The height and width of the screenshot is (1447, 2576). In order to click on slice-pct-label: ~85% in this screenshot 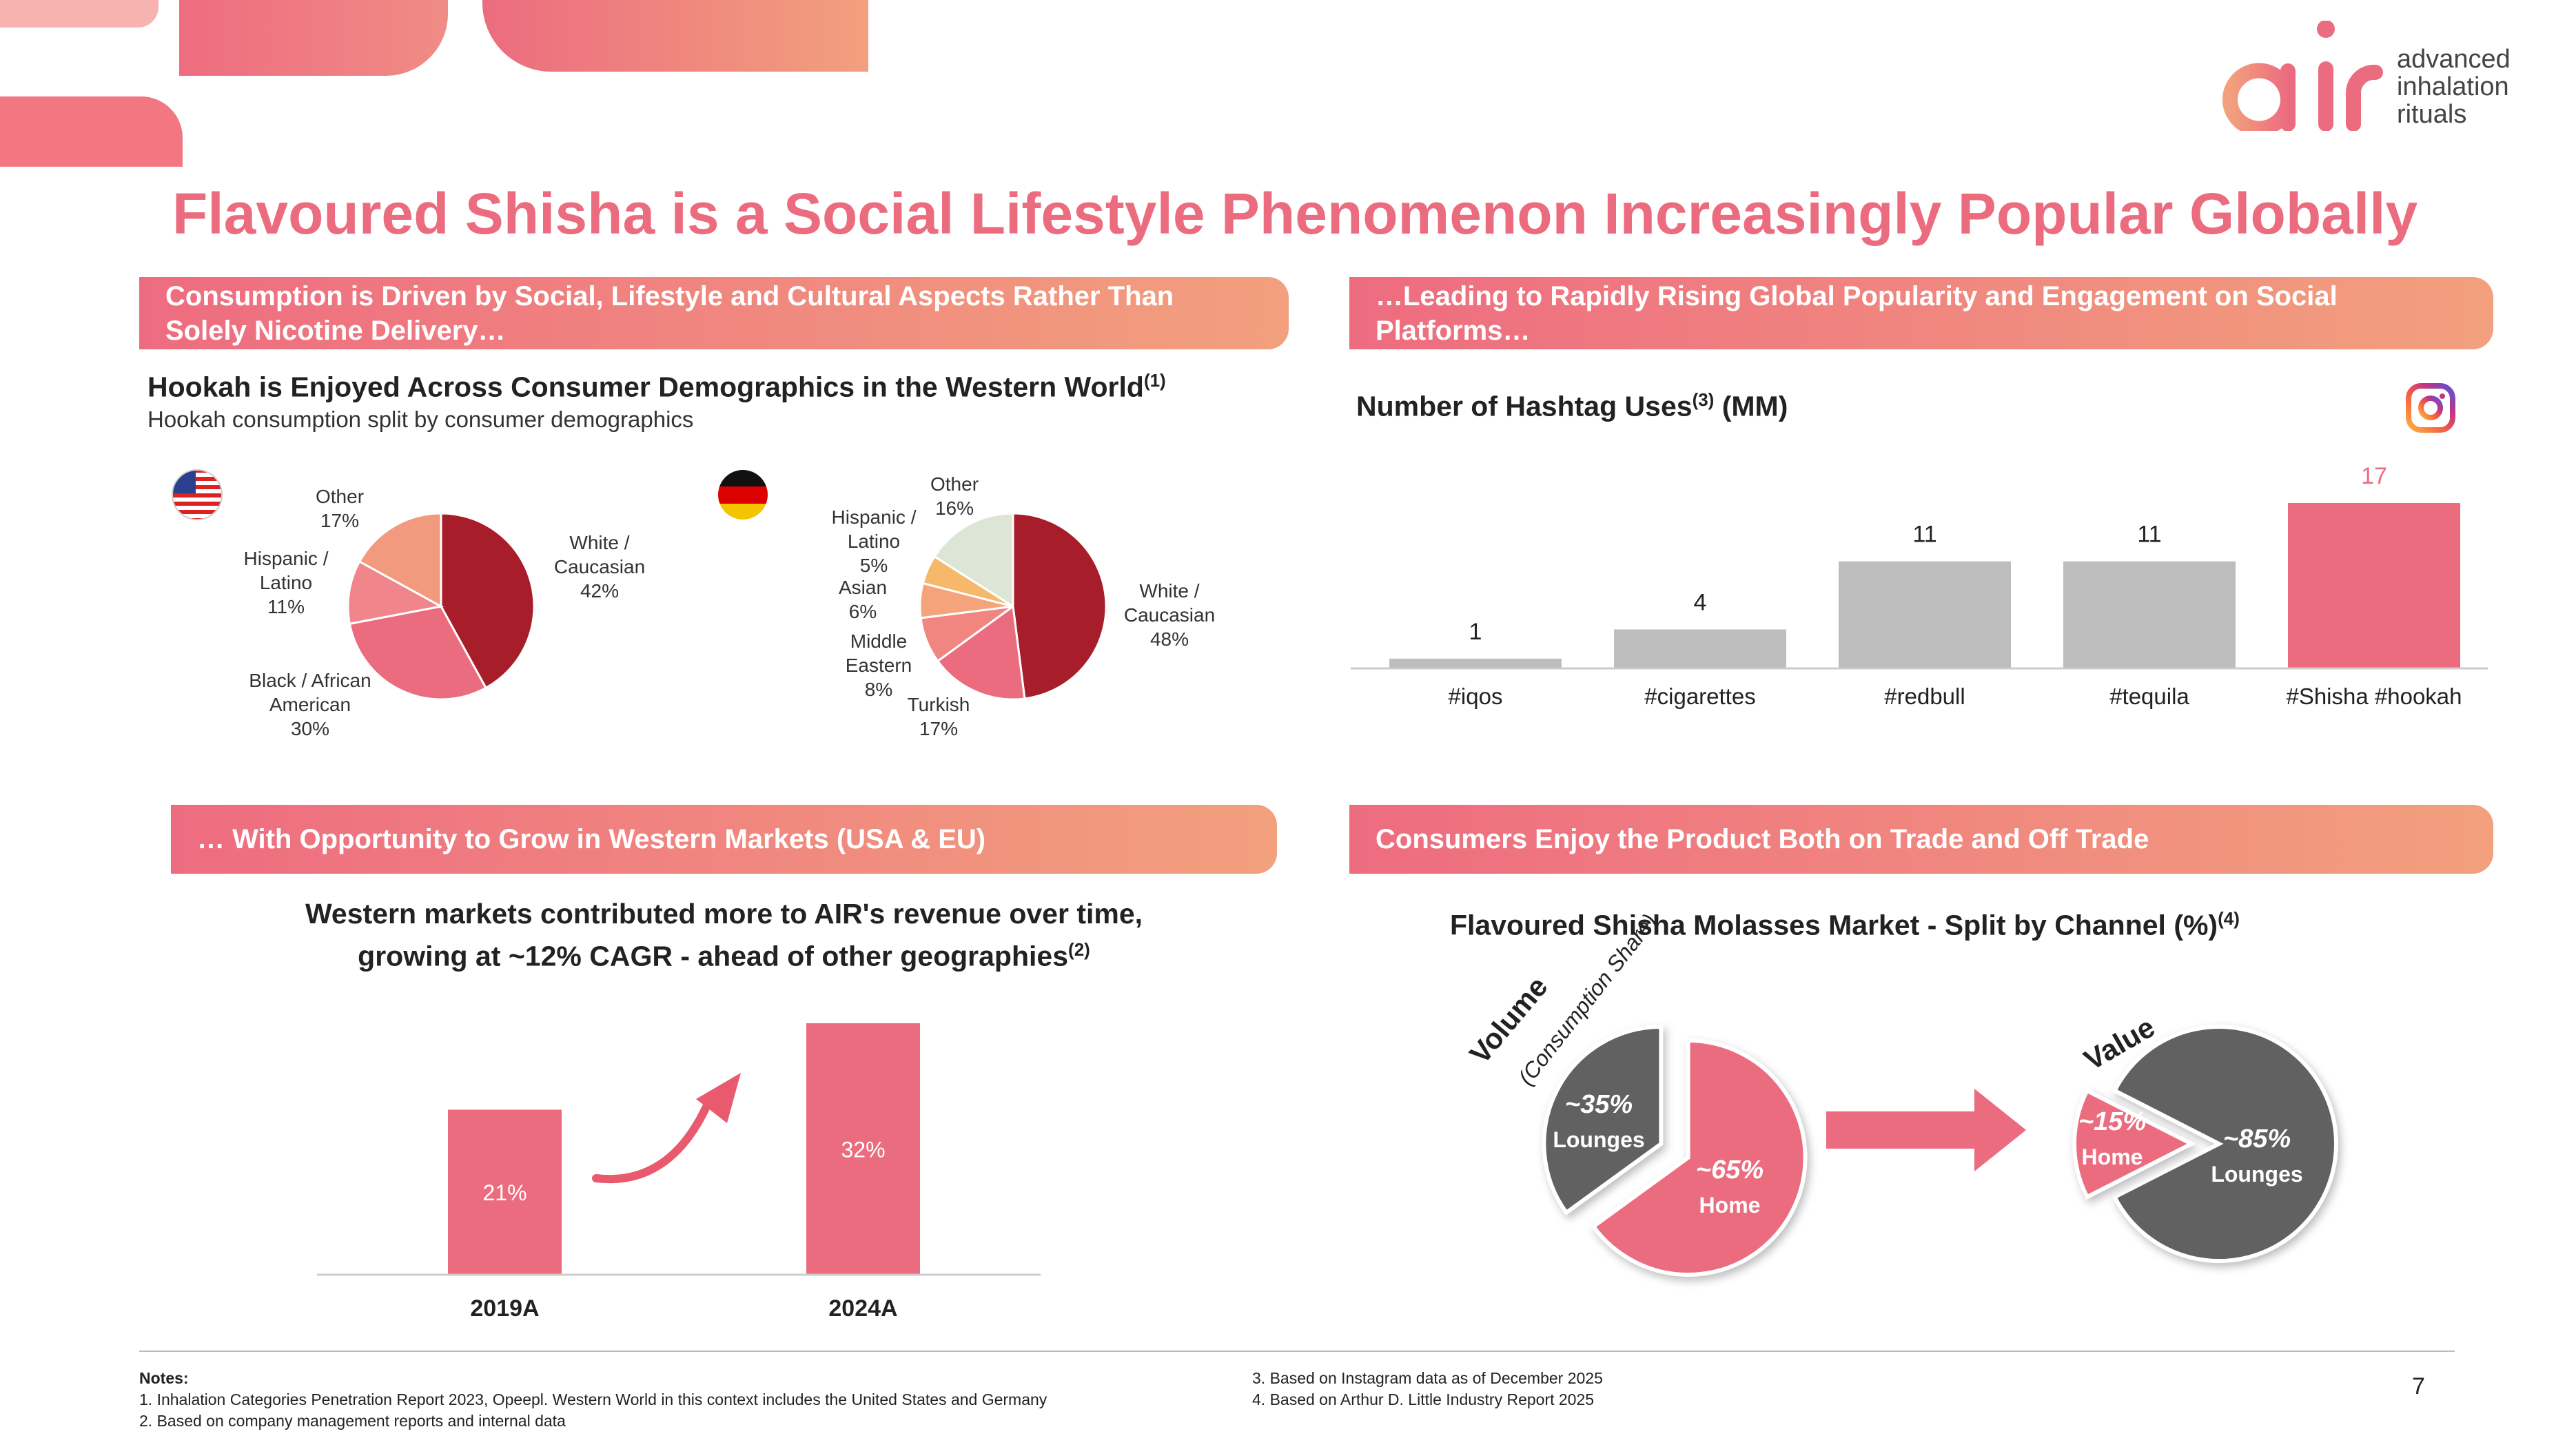, I will do `click(2257, 1139)`.